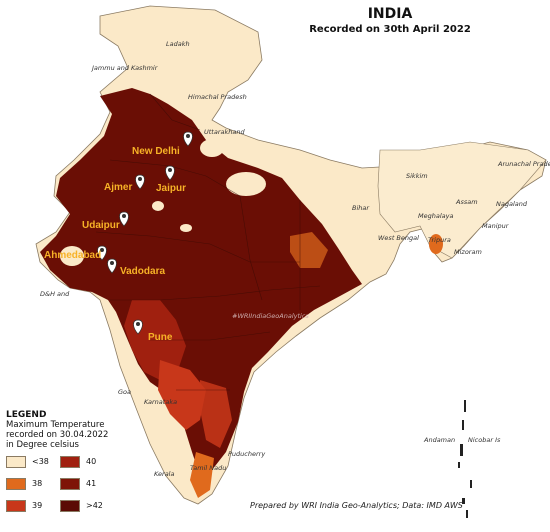  What do you see at coordinates (439, 240) in the screenshot?
I see `region-label: Tripura` at bounding box center [439, 240].